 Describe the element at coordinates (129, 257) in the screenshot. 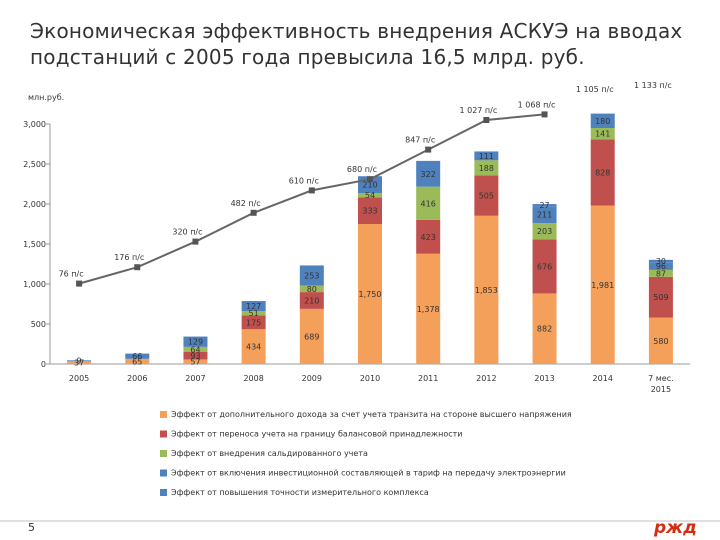

I see `line-point-label: 176 п/с` at that location.